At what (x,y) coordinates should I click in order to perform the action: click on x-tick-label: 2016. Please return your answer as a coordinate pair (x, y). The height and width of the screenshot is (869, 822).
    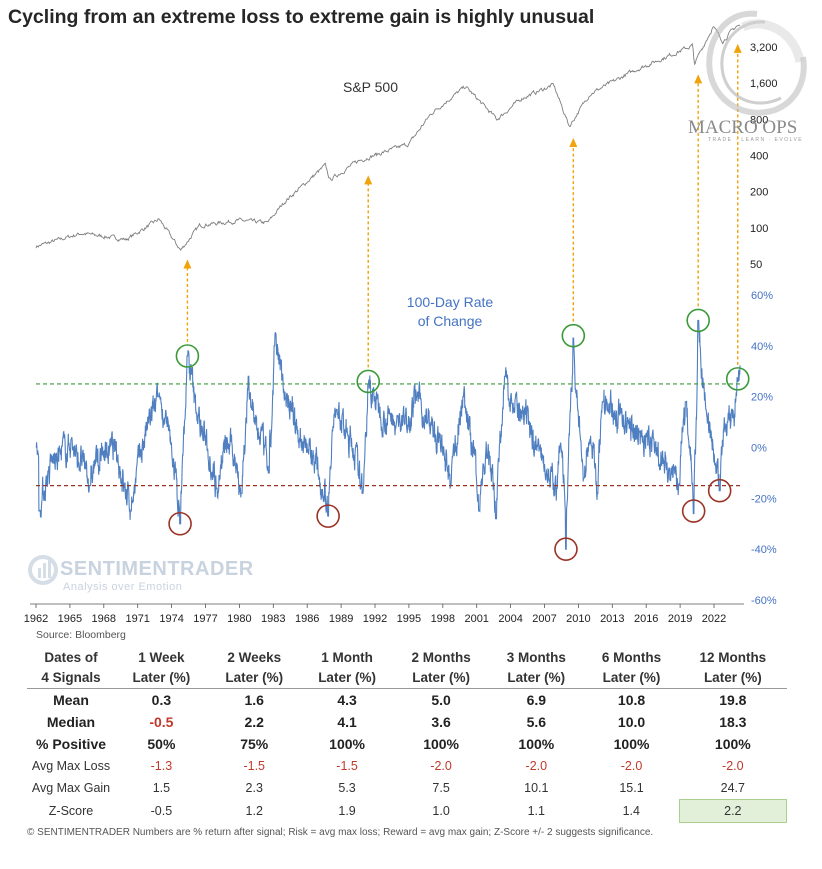
    Looking at the image, I should click on (646, 619).